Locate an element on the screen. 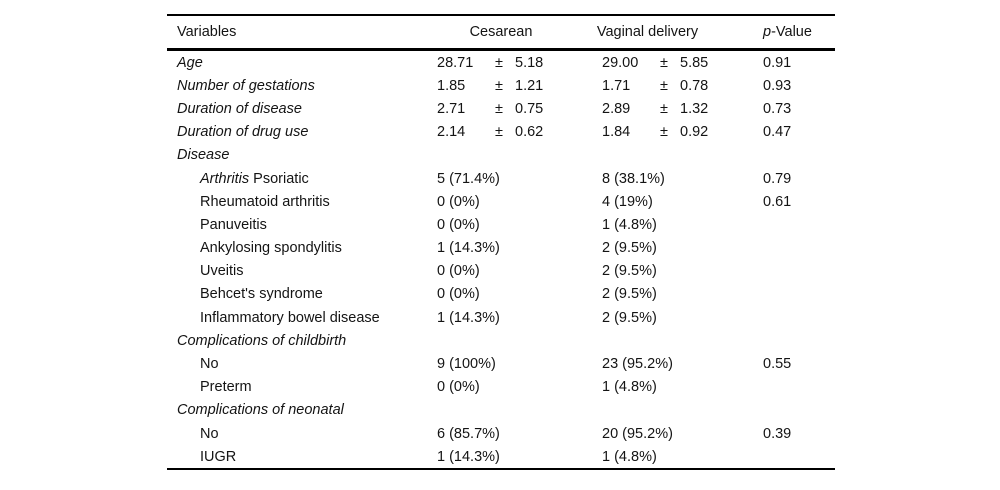  p-value: 0.39 is located at coordinates (777, 433).